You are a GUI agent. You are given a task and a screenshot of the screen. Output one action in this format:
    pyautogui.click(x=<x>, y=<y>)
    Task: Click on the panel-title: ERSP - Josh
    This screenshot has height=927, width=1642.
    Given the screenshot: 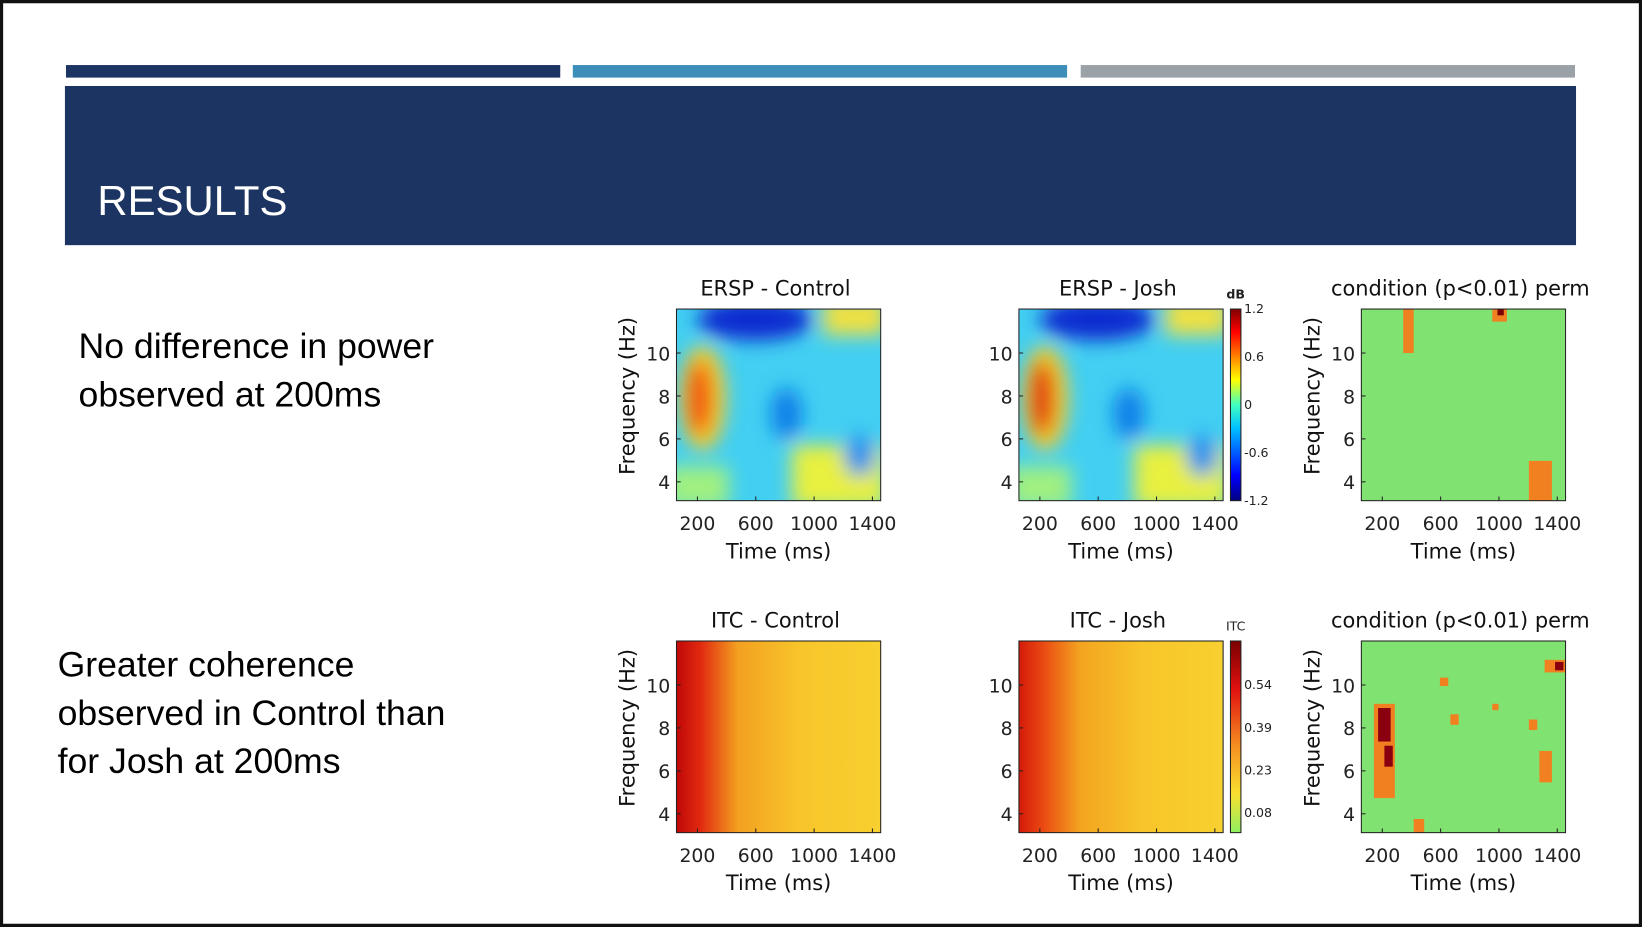 What is the action you would take?
    pyautogui.click(x=1118, y=288)
    